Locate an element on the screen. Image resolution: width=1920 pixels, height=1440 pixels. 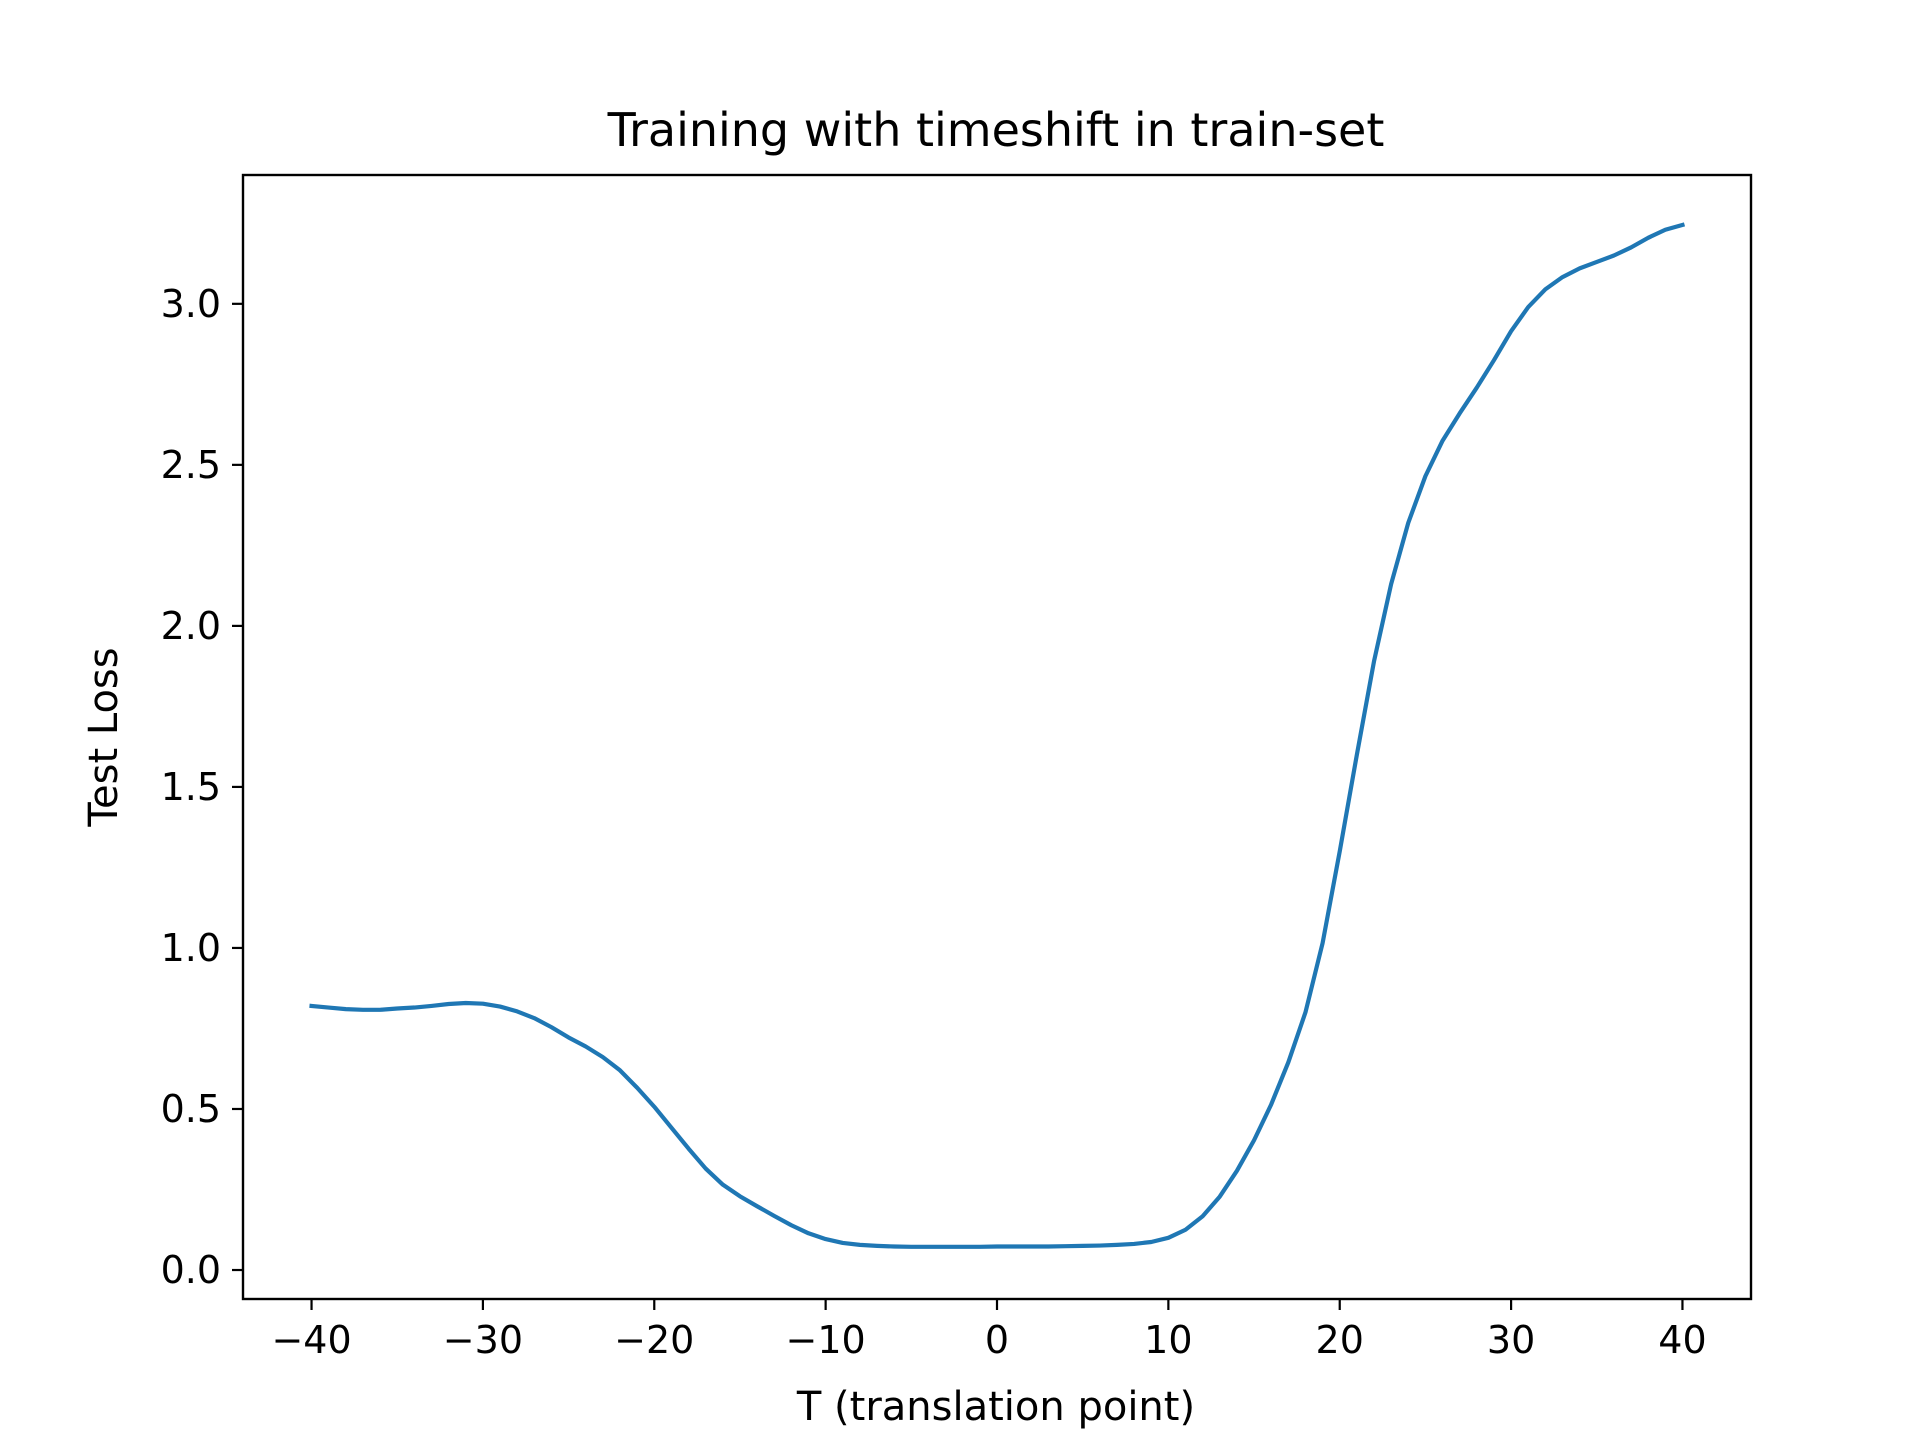
y-tick-label: 1.5 is located at coordinates (191, 787).